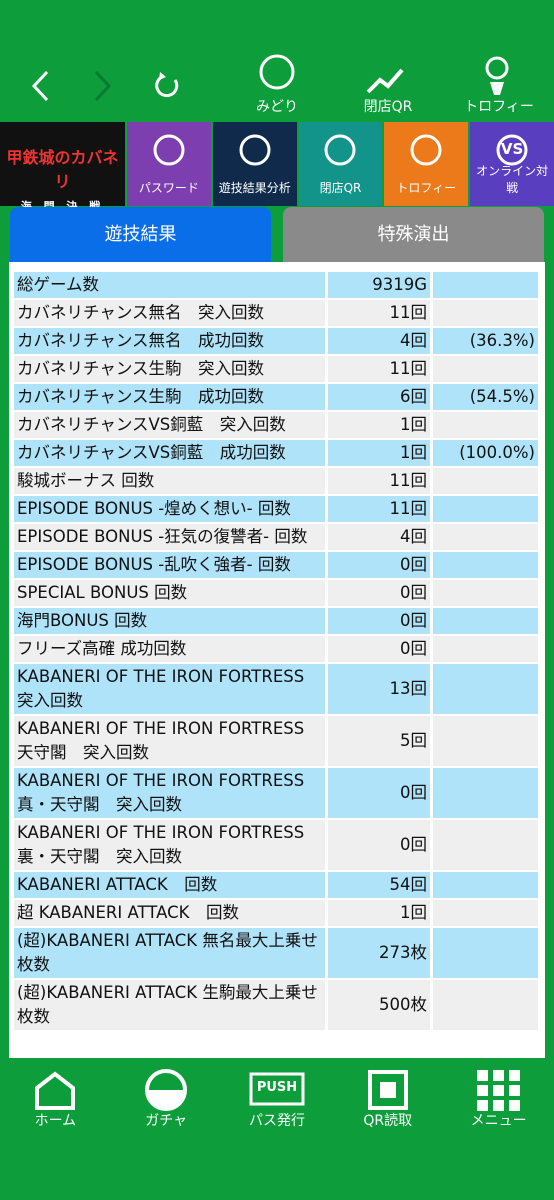 The width and height of the screenshot is (554, 1200). I want to click on cell-count: 54回, so click(379, 885).